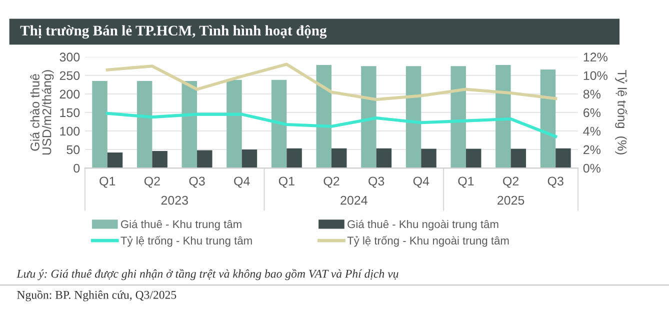 This screenshot has width=669, height=325. What do you see at coordinates (70, 94) in the screenshot?
I see `y-tick-label: 200` at bounding box center [70, 94].